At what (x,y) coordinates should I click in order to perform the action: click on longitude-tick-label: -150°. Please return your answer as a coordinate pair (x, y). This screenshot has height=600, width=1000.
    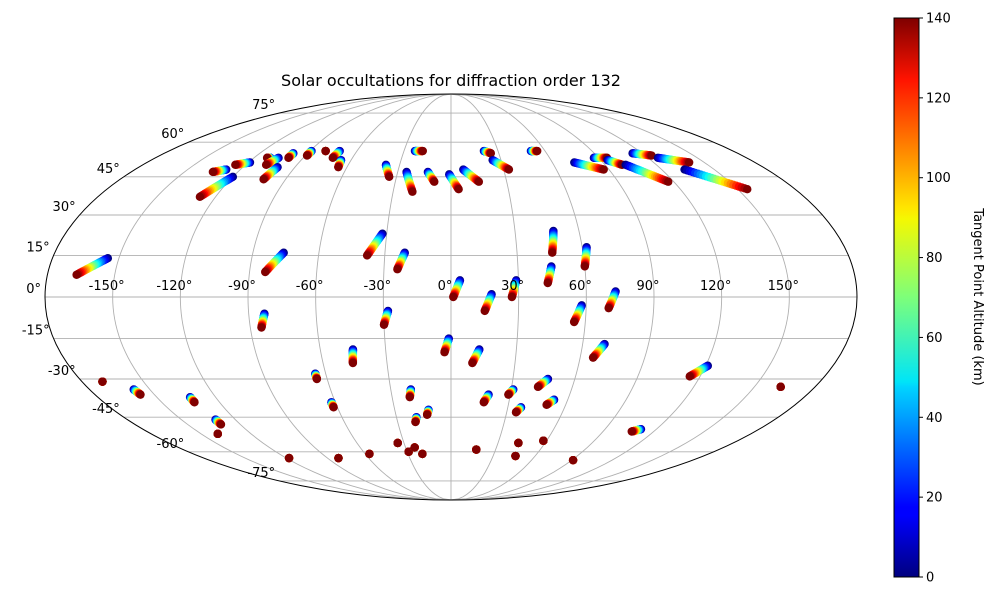
    Looking at the image, I should click on (107, 286).